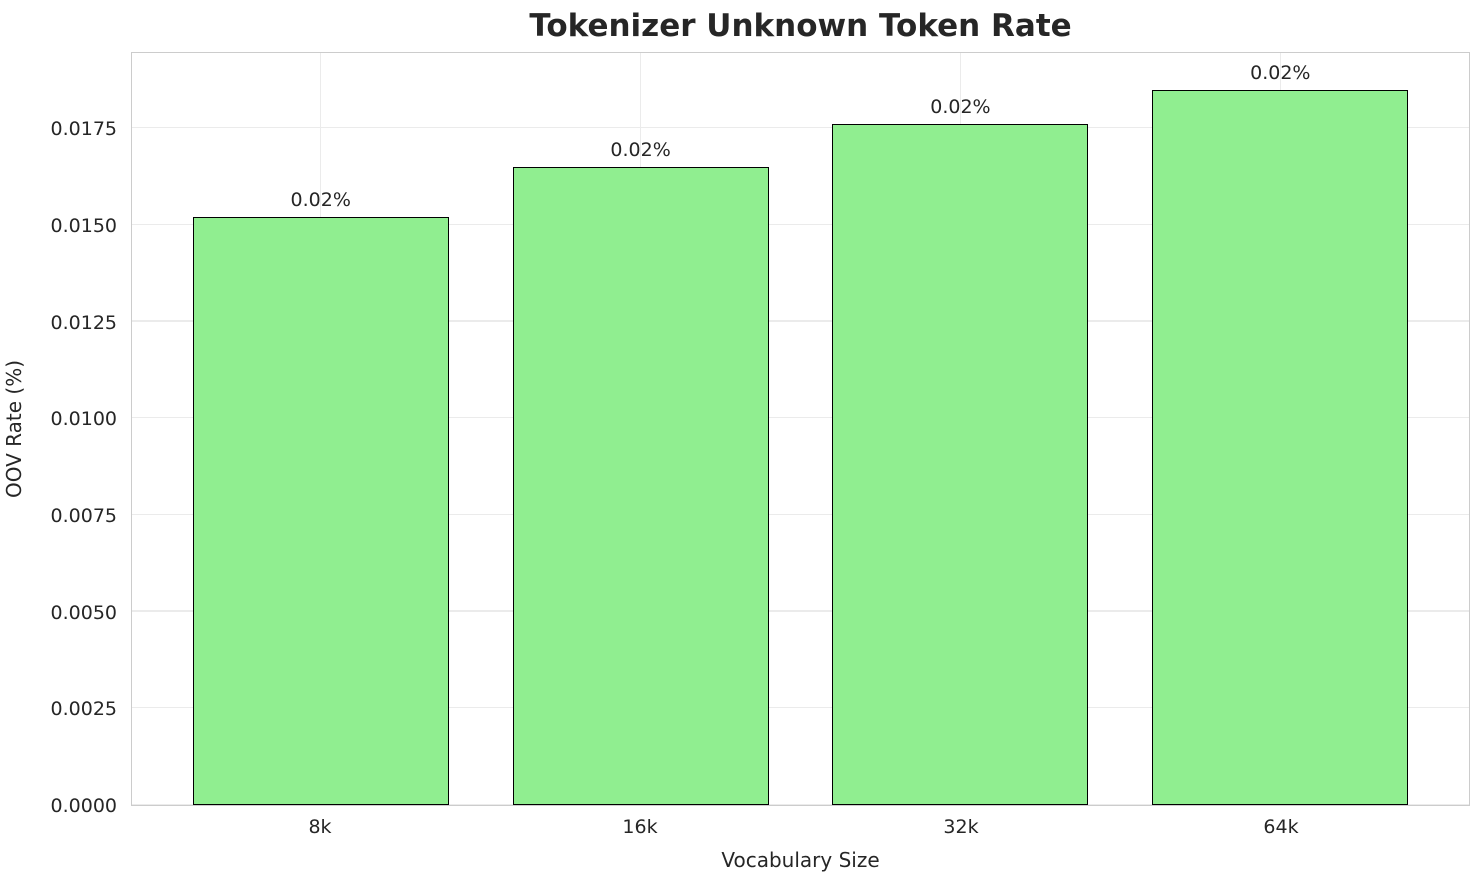  Describe the element at coordinates (83, 806) in the screenshot. I see `y-tick-label: 0.0000` at that location.